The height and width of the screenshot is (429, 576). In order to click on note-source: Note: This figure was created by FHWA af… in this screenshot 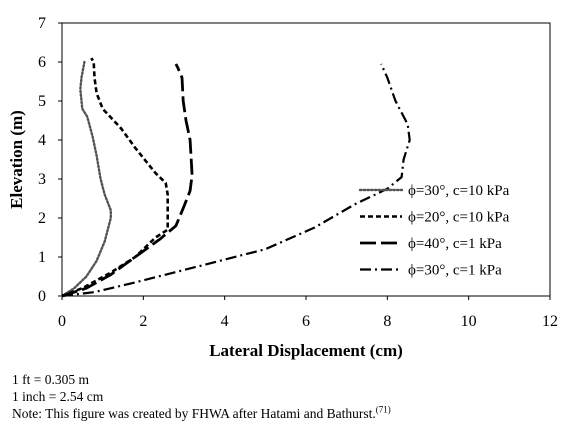, I will do `click(201, 413)`.